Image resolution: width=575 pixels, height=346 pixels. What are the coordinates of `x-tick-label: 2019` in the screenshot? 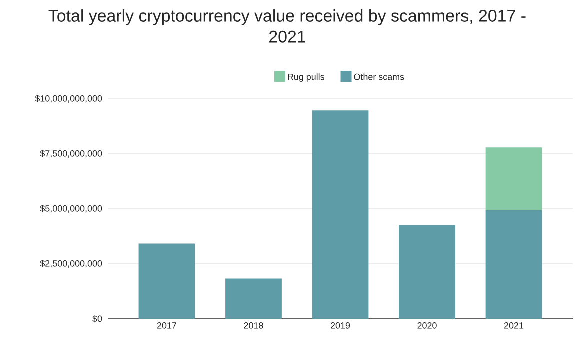 It's located at (340, 325).